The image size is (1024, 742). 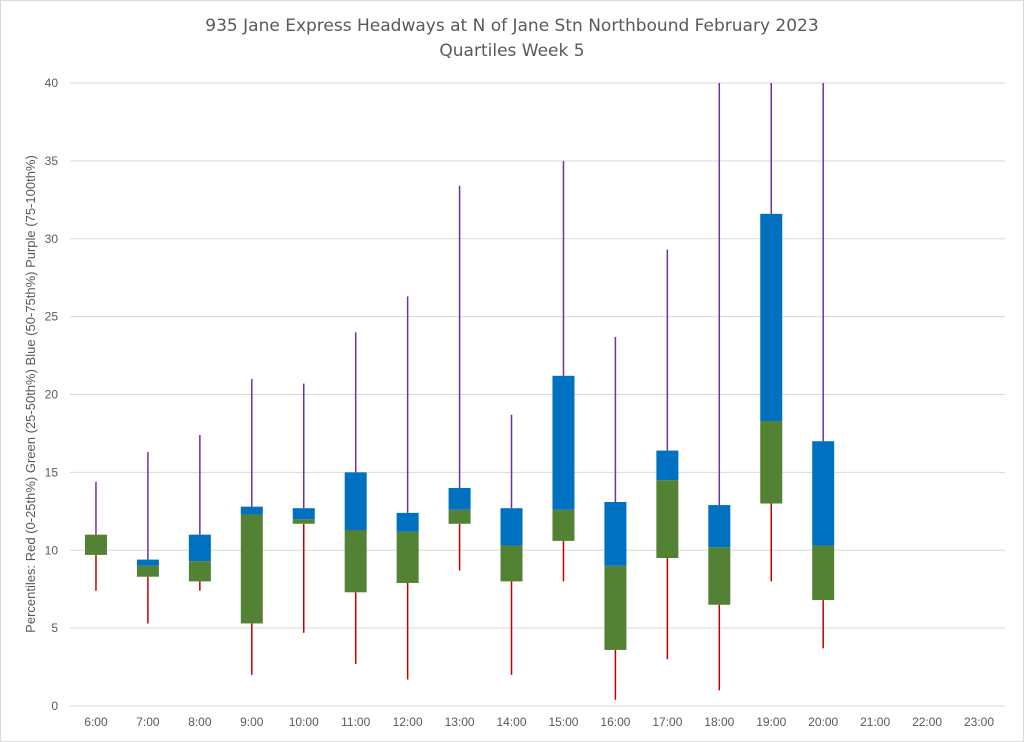 What do you see at coordinates (875, 722) in the screenshot?
I see `x-tick-label: 21:00` at bounding box center [875, 722].